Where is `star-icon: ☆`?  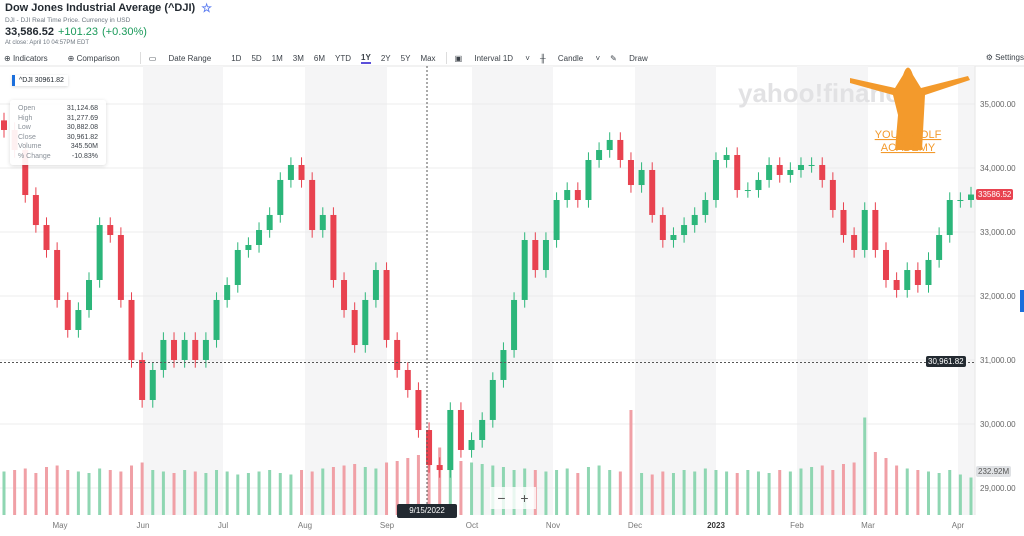
star-icon: ☆ is located at coordinates (206, 8).